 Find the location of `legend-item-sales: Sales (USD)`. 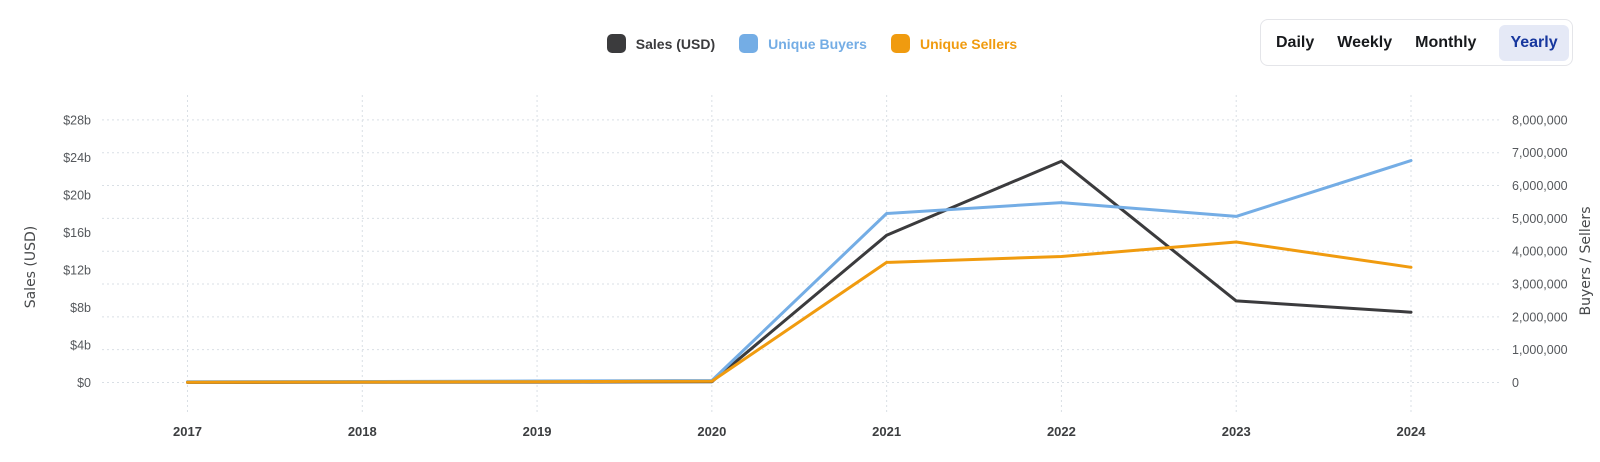

legend-item-sales: Sales (USD) is located at coordinates (661, 43).